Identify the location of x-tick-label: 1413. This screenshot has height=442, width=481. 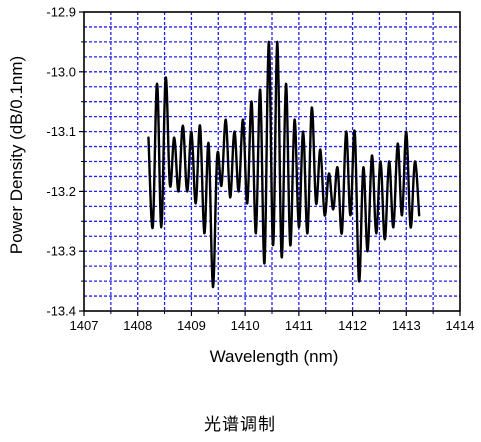
(406, 325).